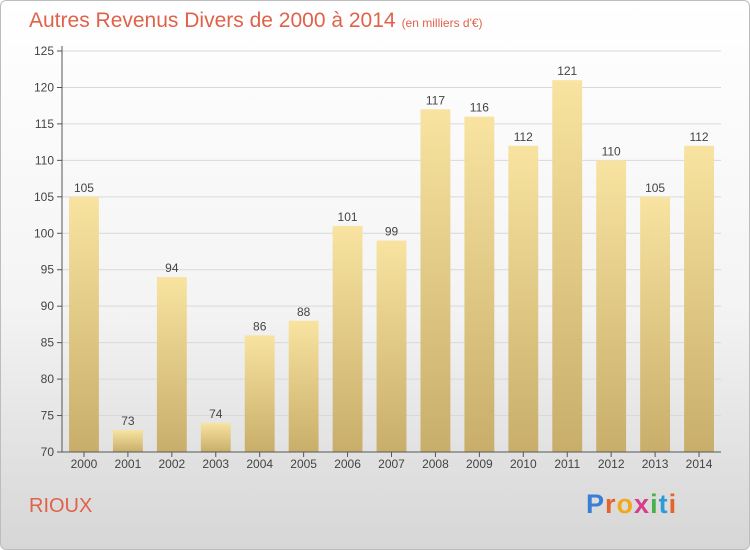  What do you see at coordinates (44, 233) in the screenshot?
I see `y-tick-label: 100` at bounding box center [44, 233].